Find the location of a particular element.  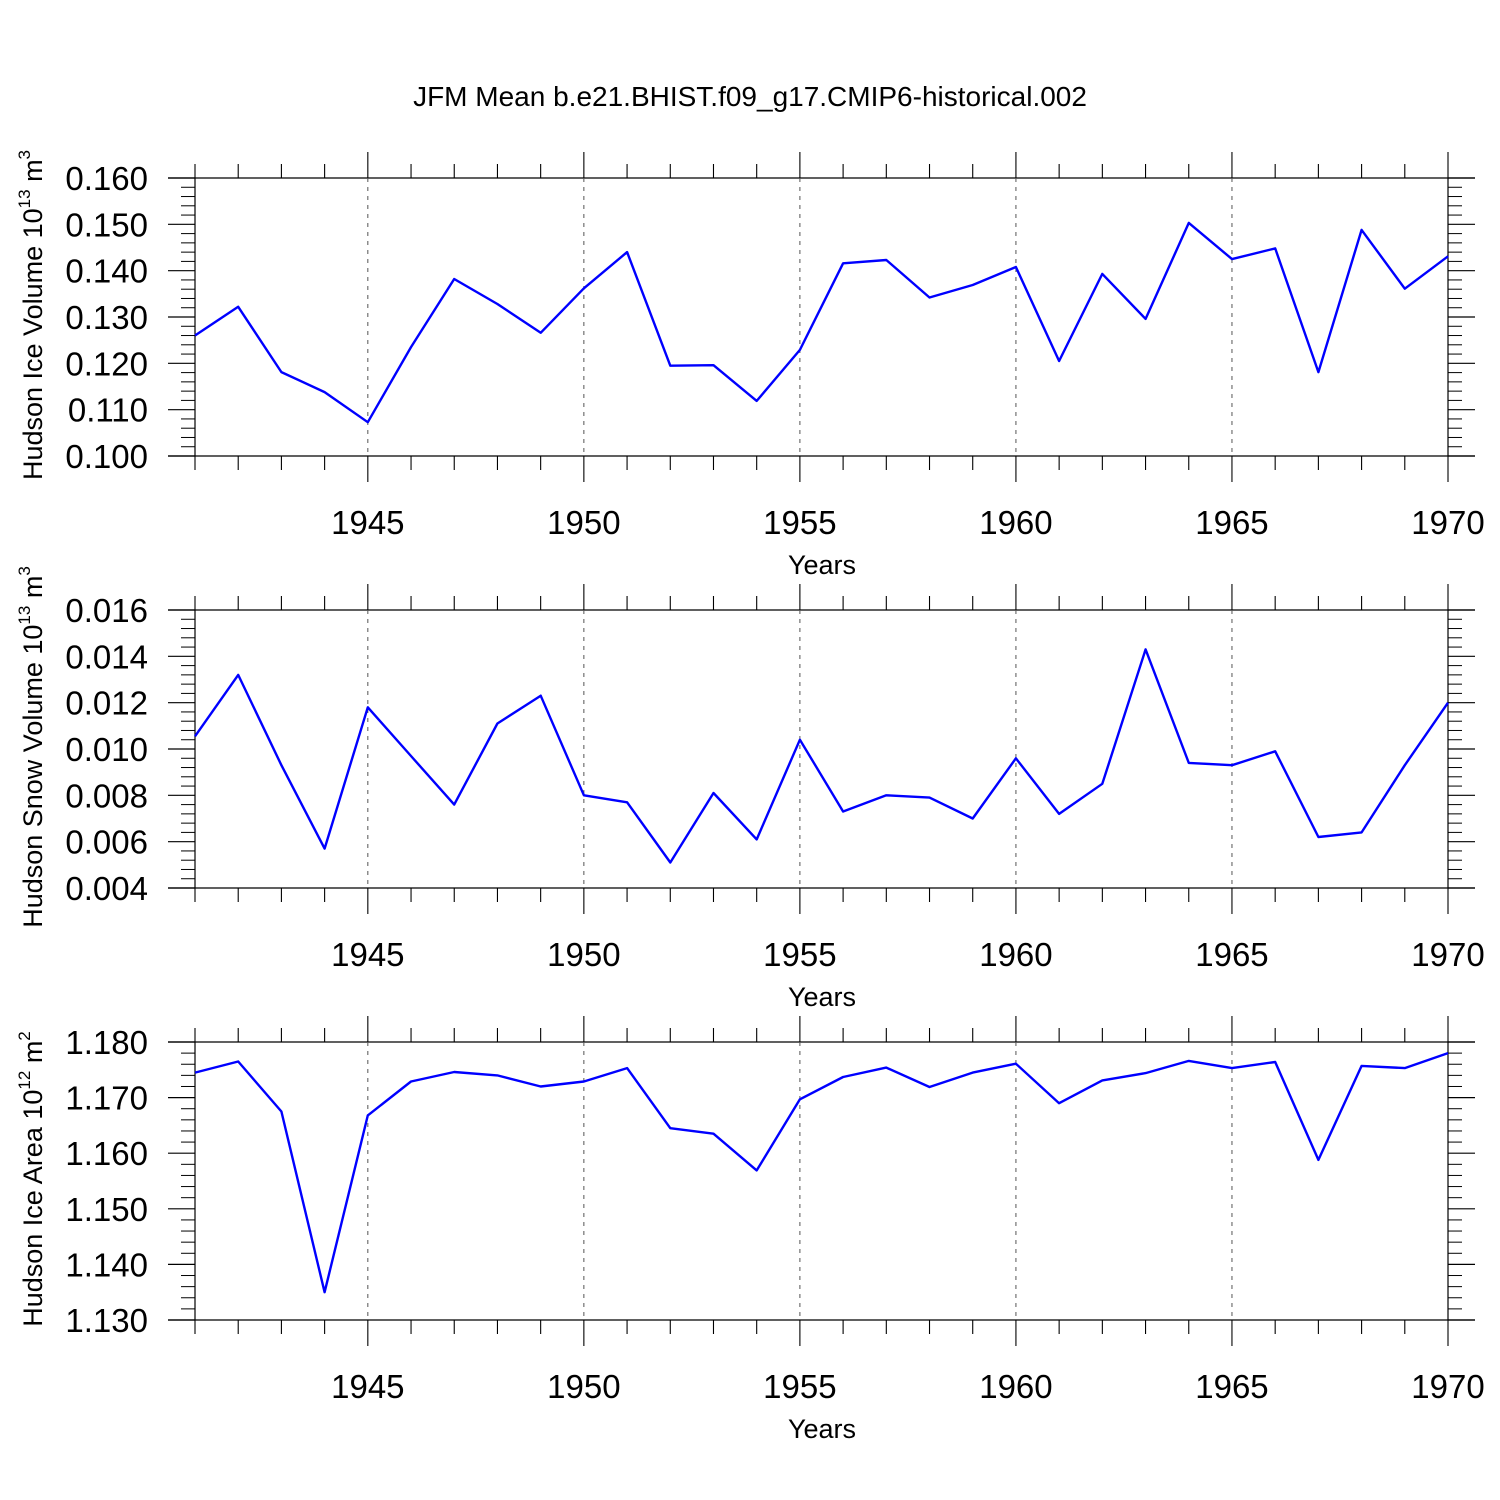

y-tick-label: 0.110 is located at coordinates (108, 410).